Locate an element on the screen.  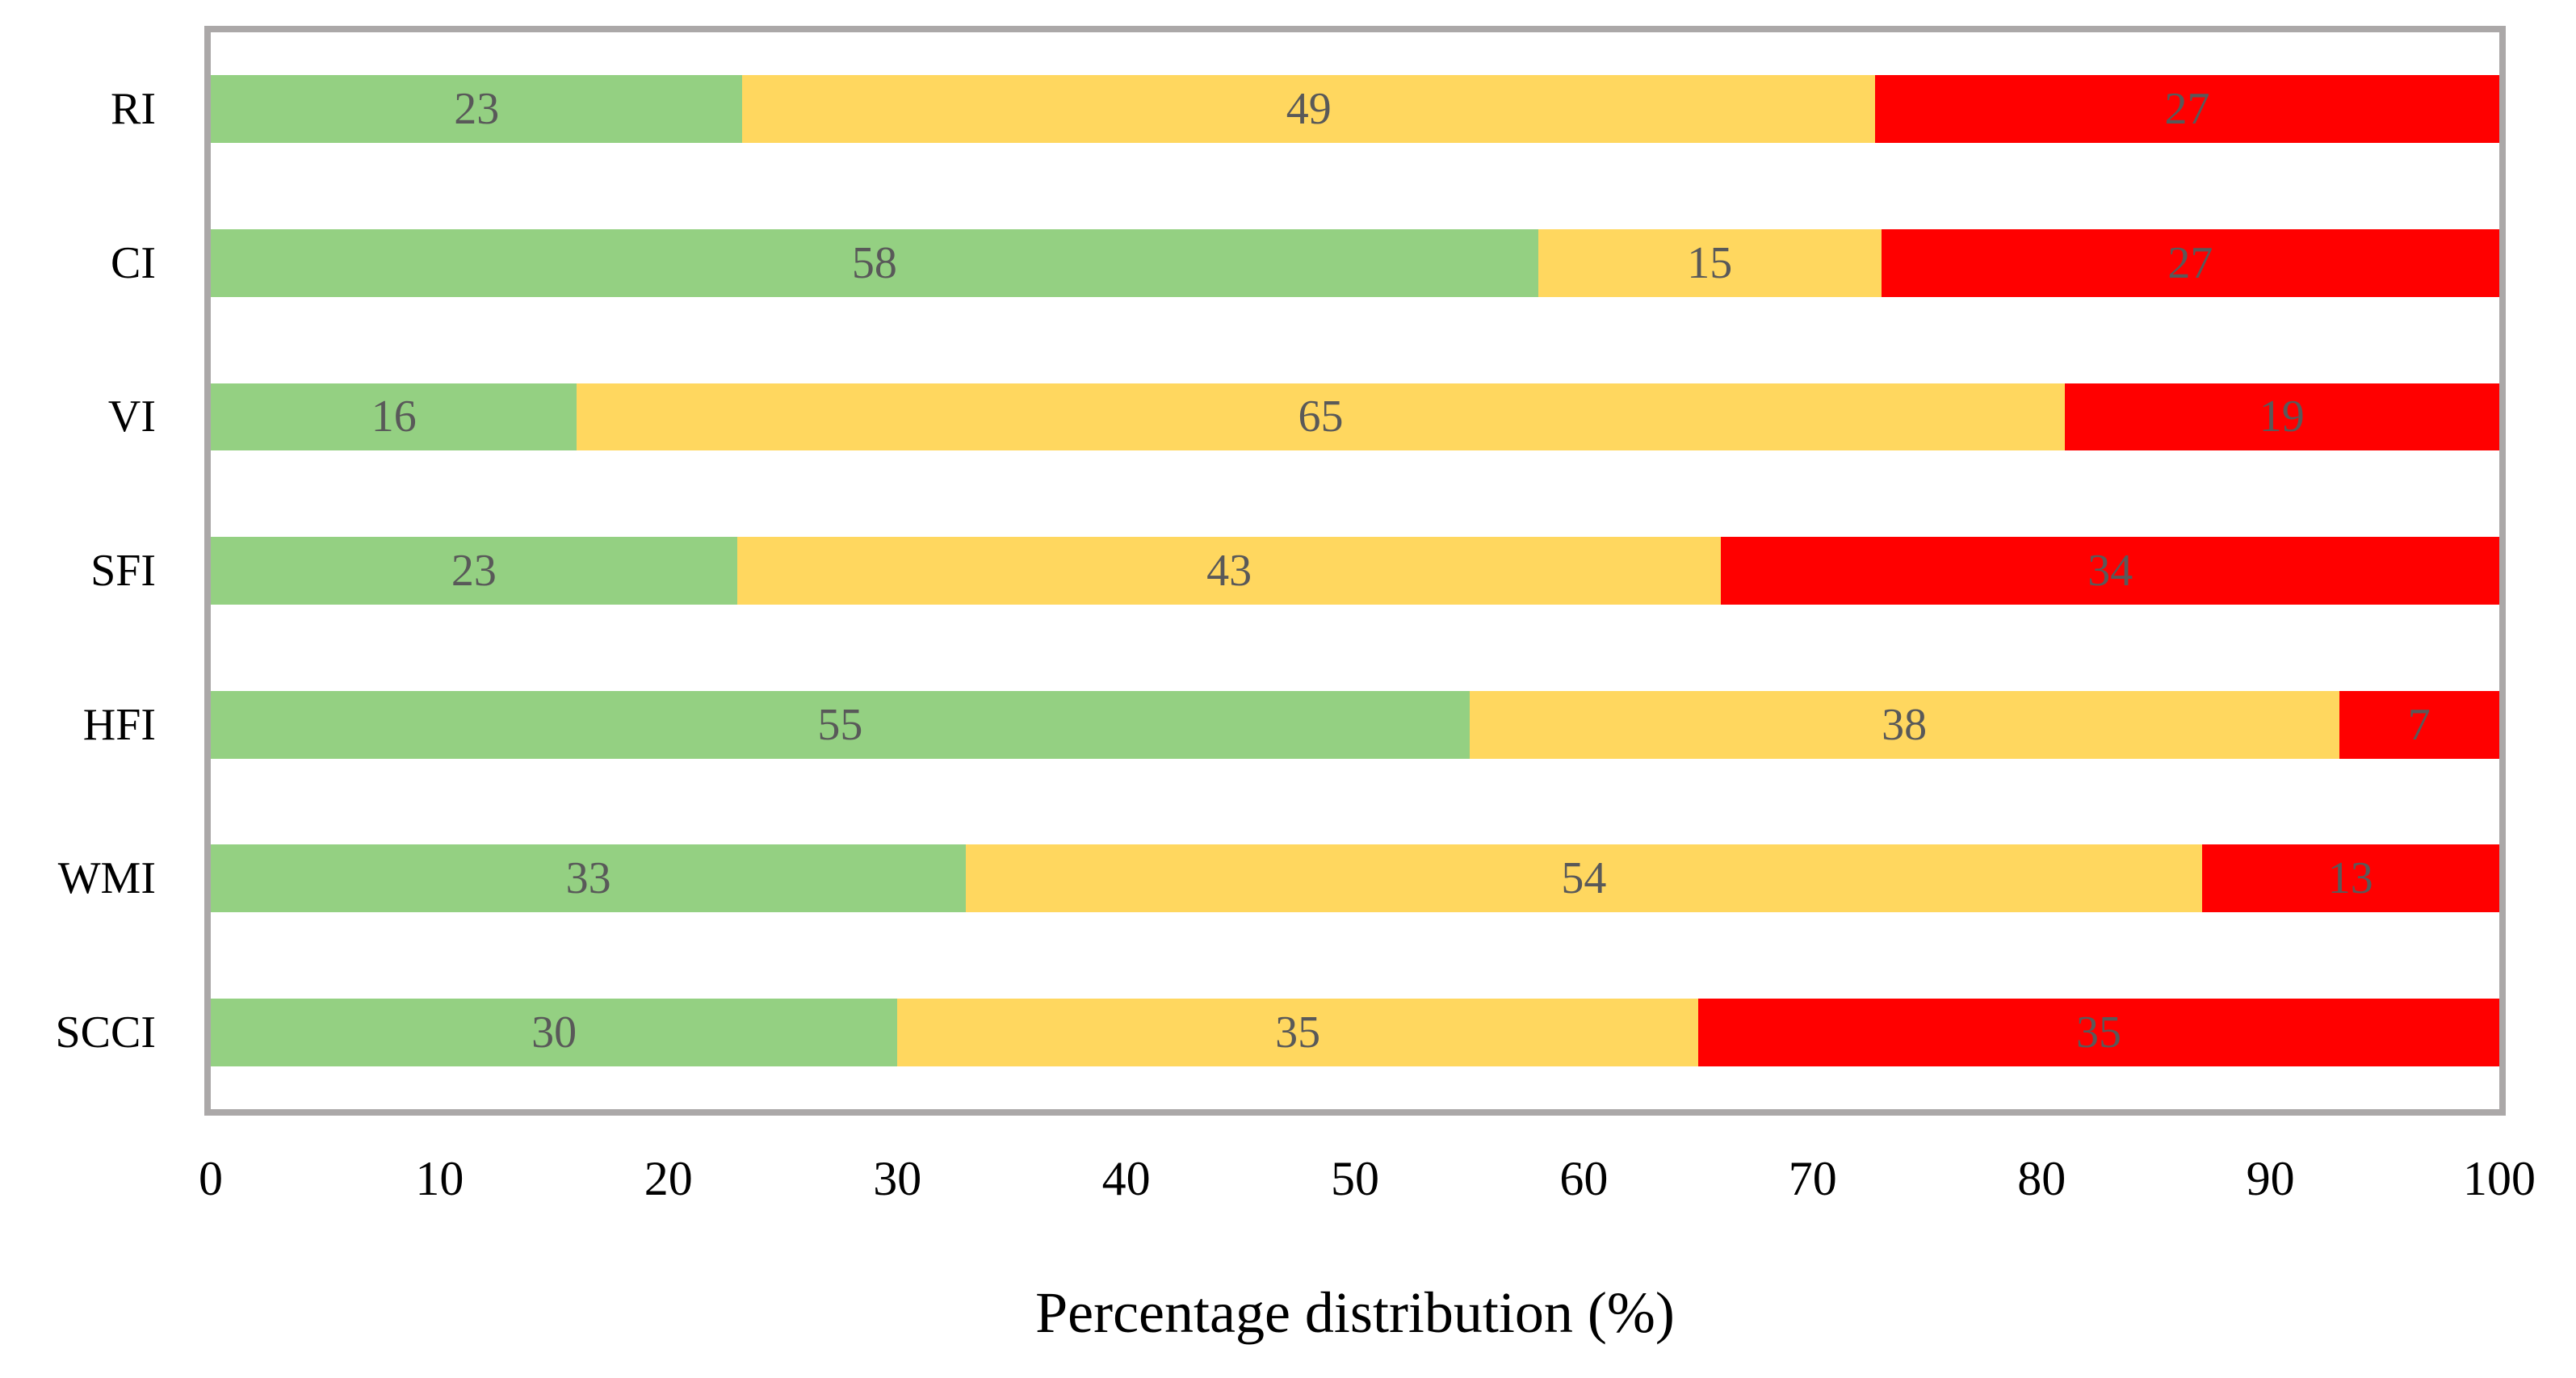
bar-segment-yellow: 54 is located at coordinates (1584, 878).